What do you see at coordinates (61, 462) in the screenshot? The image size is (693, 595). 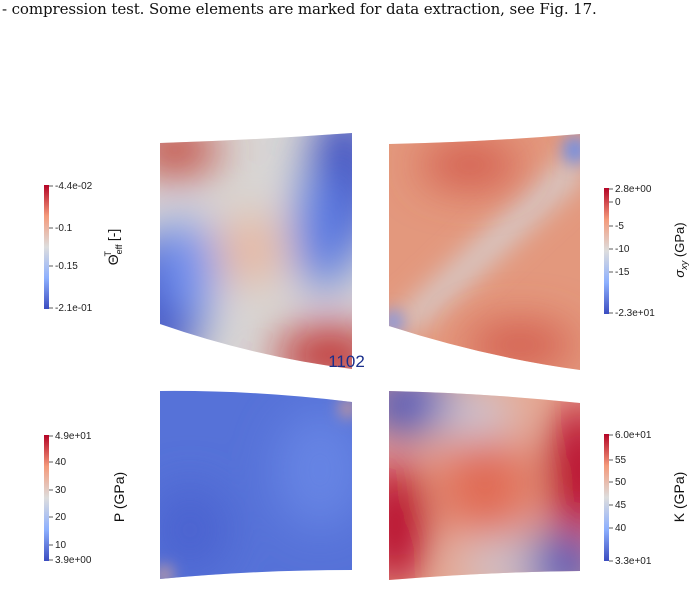 I see `pressure-tick-label: 40` at bounding box center [61, 462].